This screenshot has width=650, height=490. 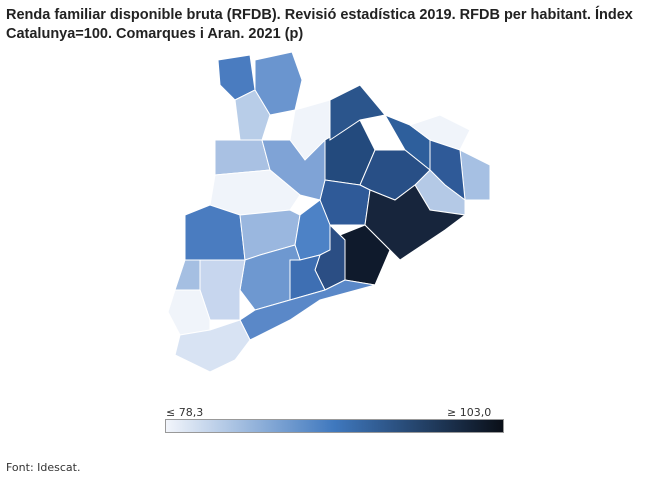 I want to click on legend-color-bar, so click(x=334, y=426).